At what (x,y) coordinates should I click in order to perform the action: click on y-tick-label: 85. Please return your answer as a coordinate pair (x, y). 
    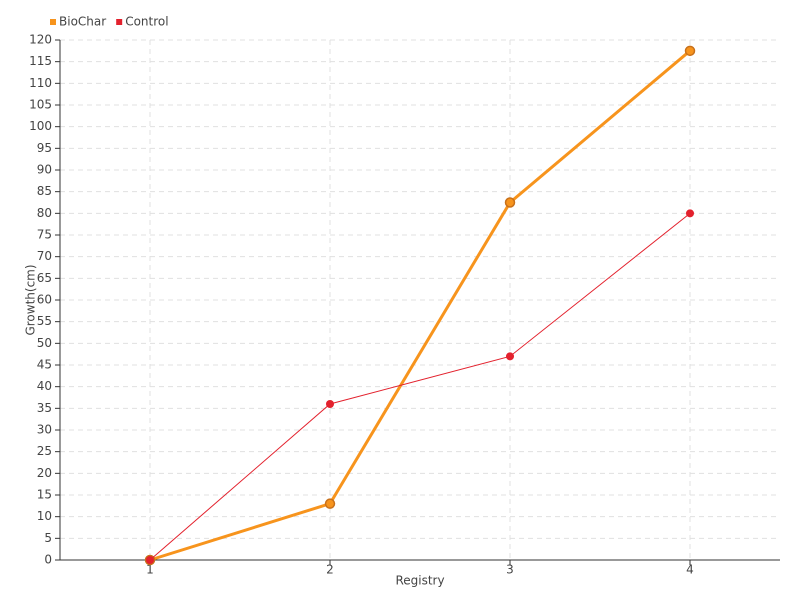
    Looking at the image, I should click on (44, 191).